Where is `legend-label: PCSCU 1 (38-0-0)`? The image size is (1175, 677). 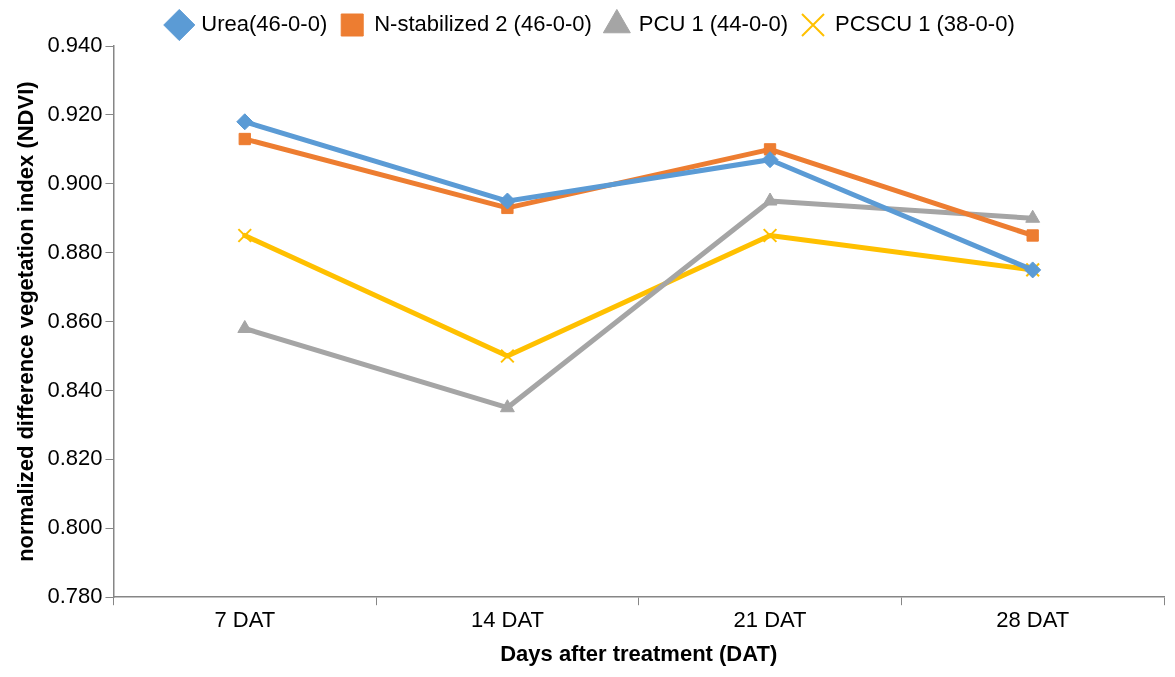
legend-label: PCSCU 1 (38-0-0) is located at coordinates (925, 24).